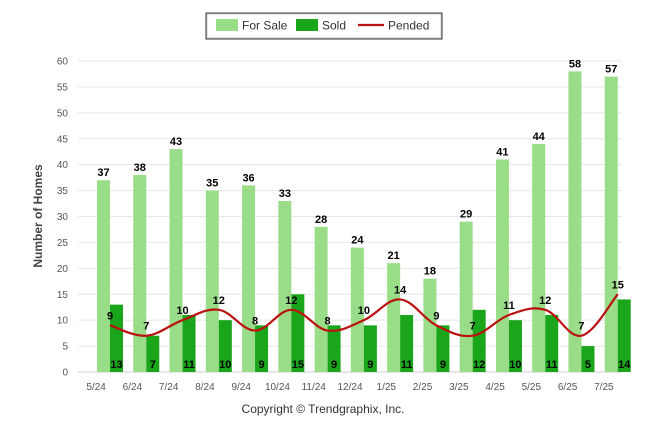 Image resolution: width=646 pixels, height=434 pixels. I want to click on y-axis-ticks: 0 5 10 15 20 25 30 35 40 45 50 55 60, so click(63, 218).